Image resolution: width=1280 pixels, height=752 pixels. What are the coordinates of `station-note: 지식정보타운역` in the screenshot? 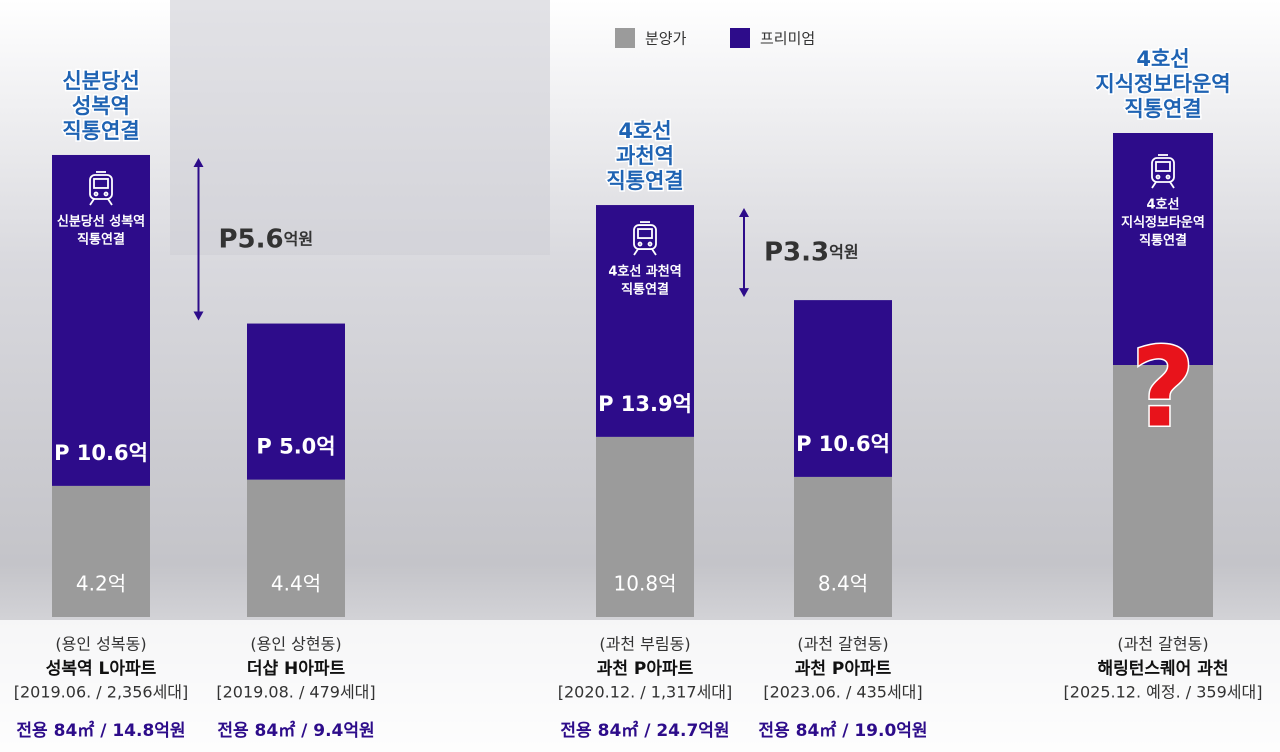 It's located at (1163, 223).